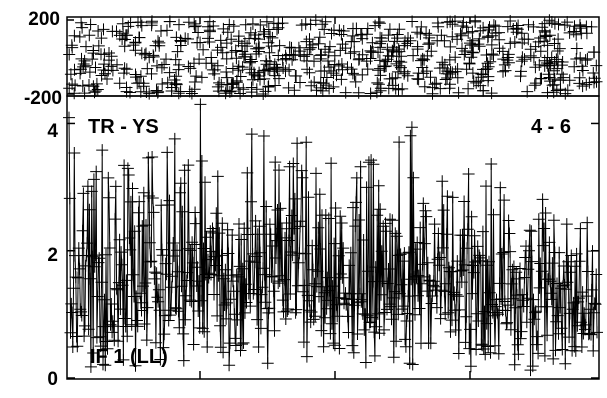 This screenshot has height=398, width=607. I want to click on amplitude-ytick-0: 0, so click(52, 379).